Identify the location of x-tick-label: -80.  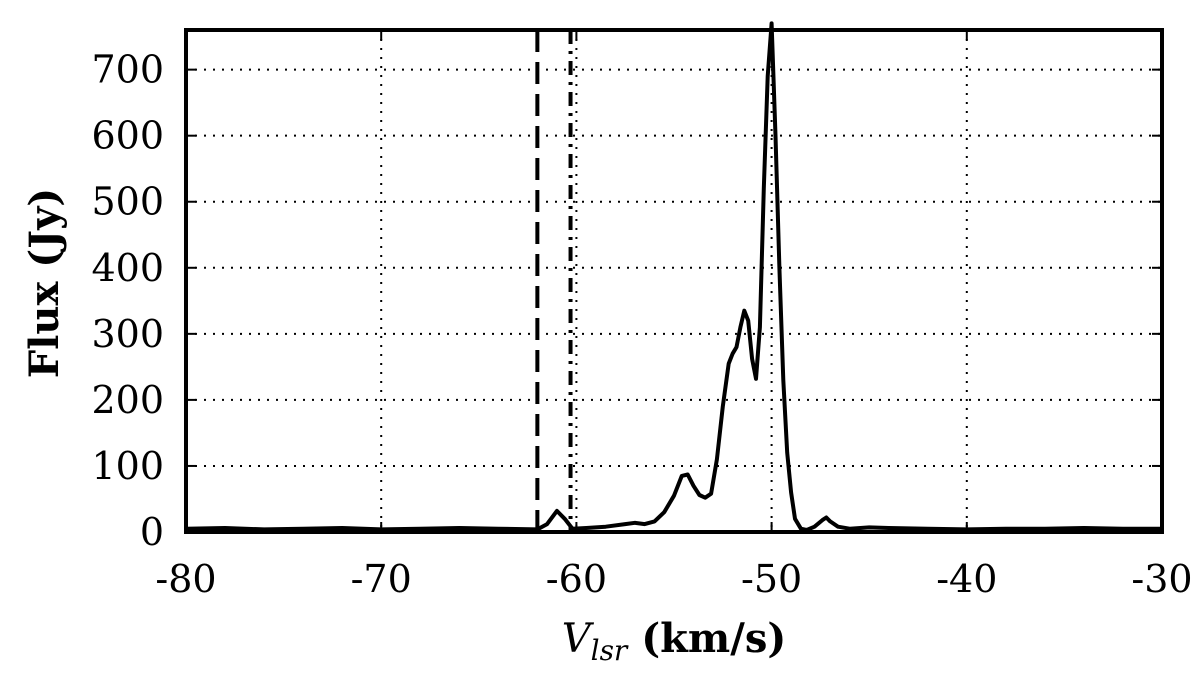
(185, 579).